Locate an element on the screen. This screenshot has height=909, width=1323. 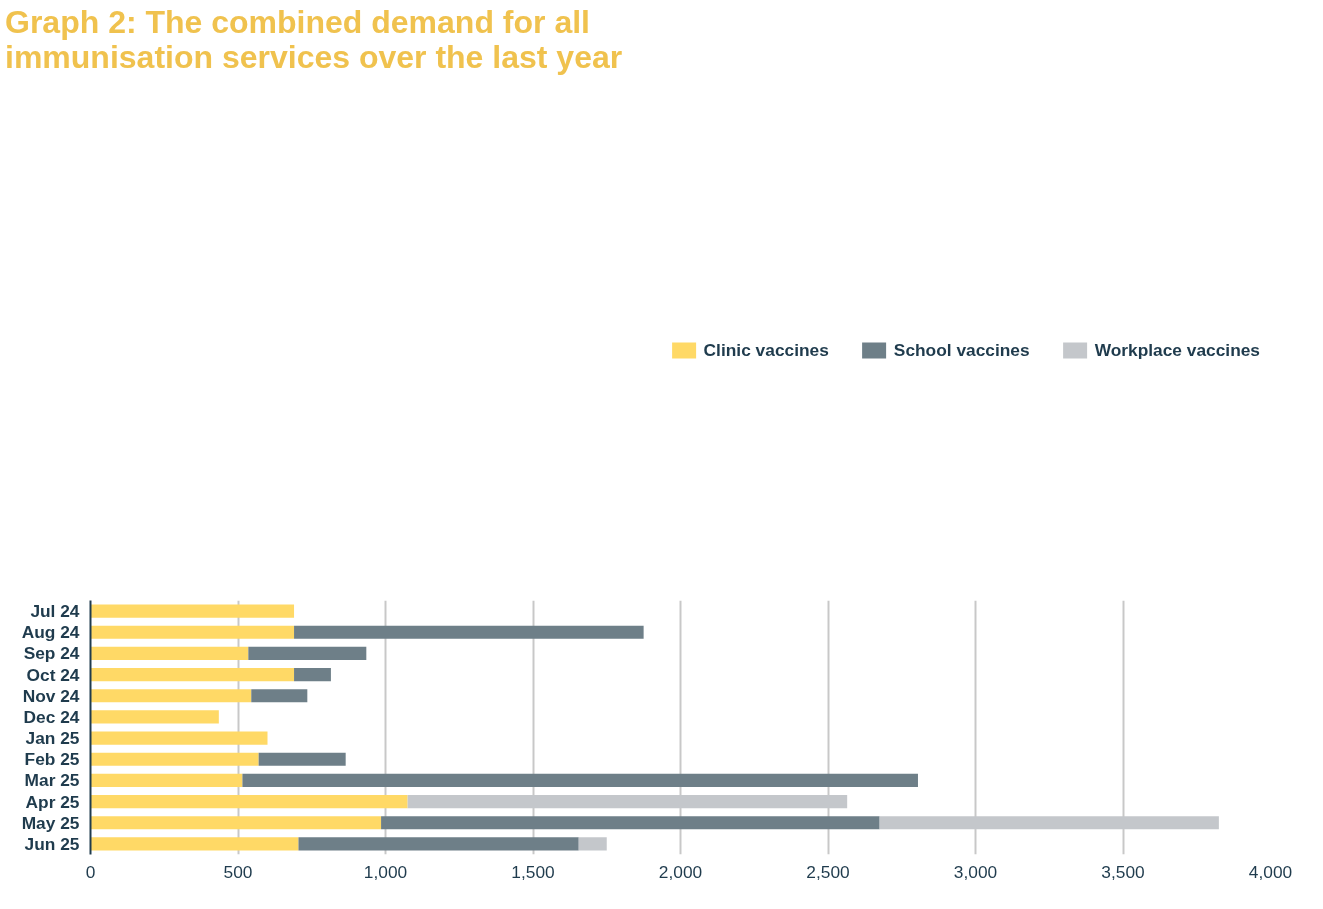
y-tick-label: Aug 24 is located at coordinates (50, 632).